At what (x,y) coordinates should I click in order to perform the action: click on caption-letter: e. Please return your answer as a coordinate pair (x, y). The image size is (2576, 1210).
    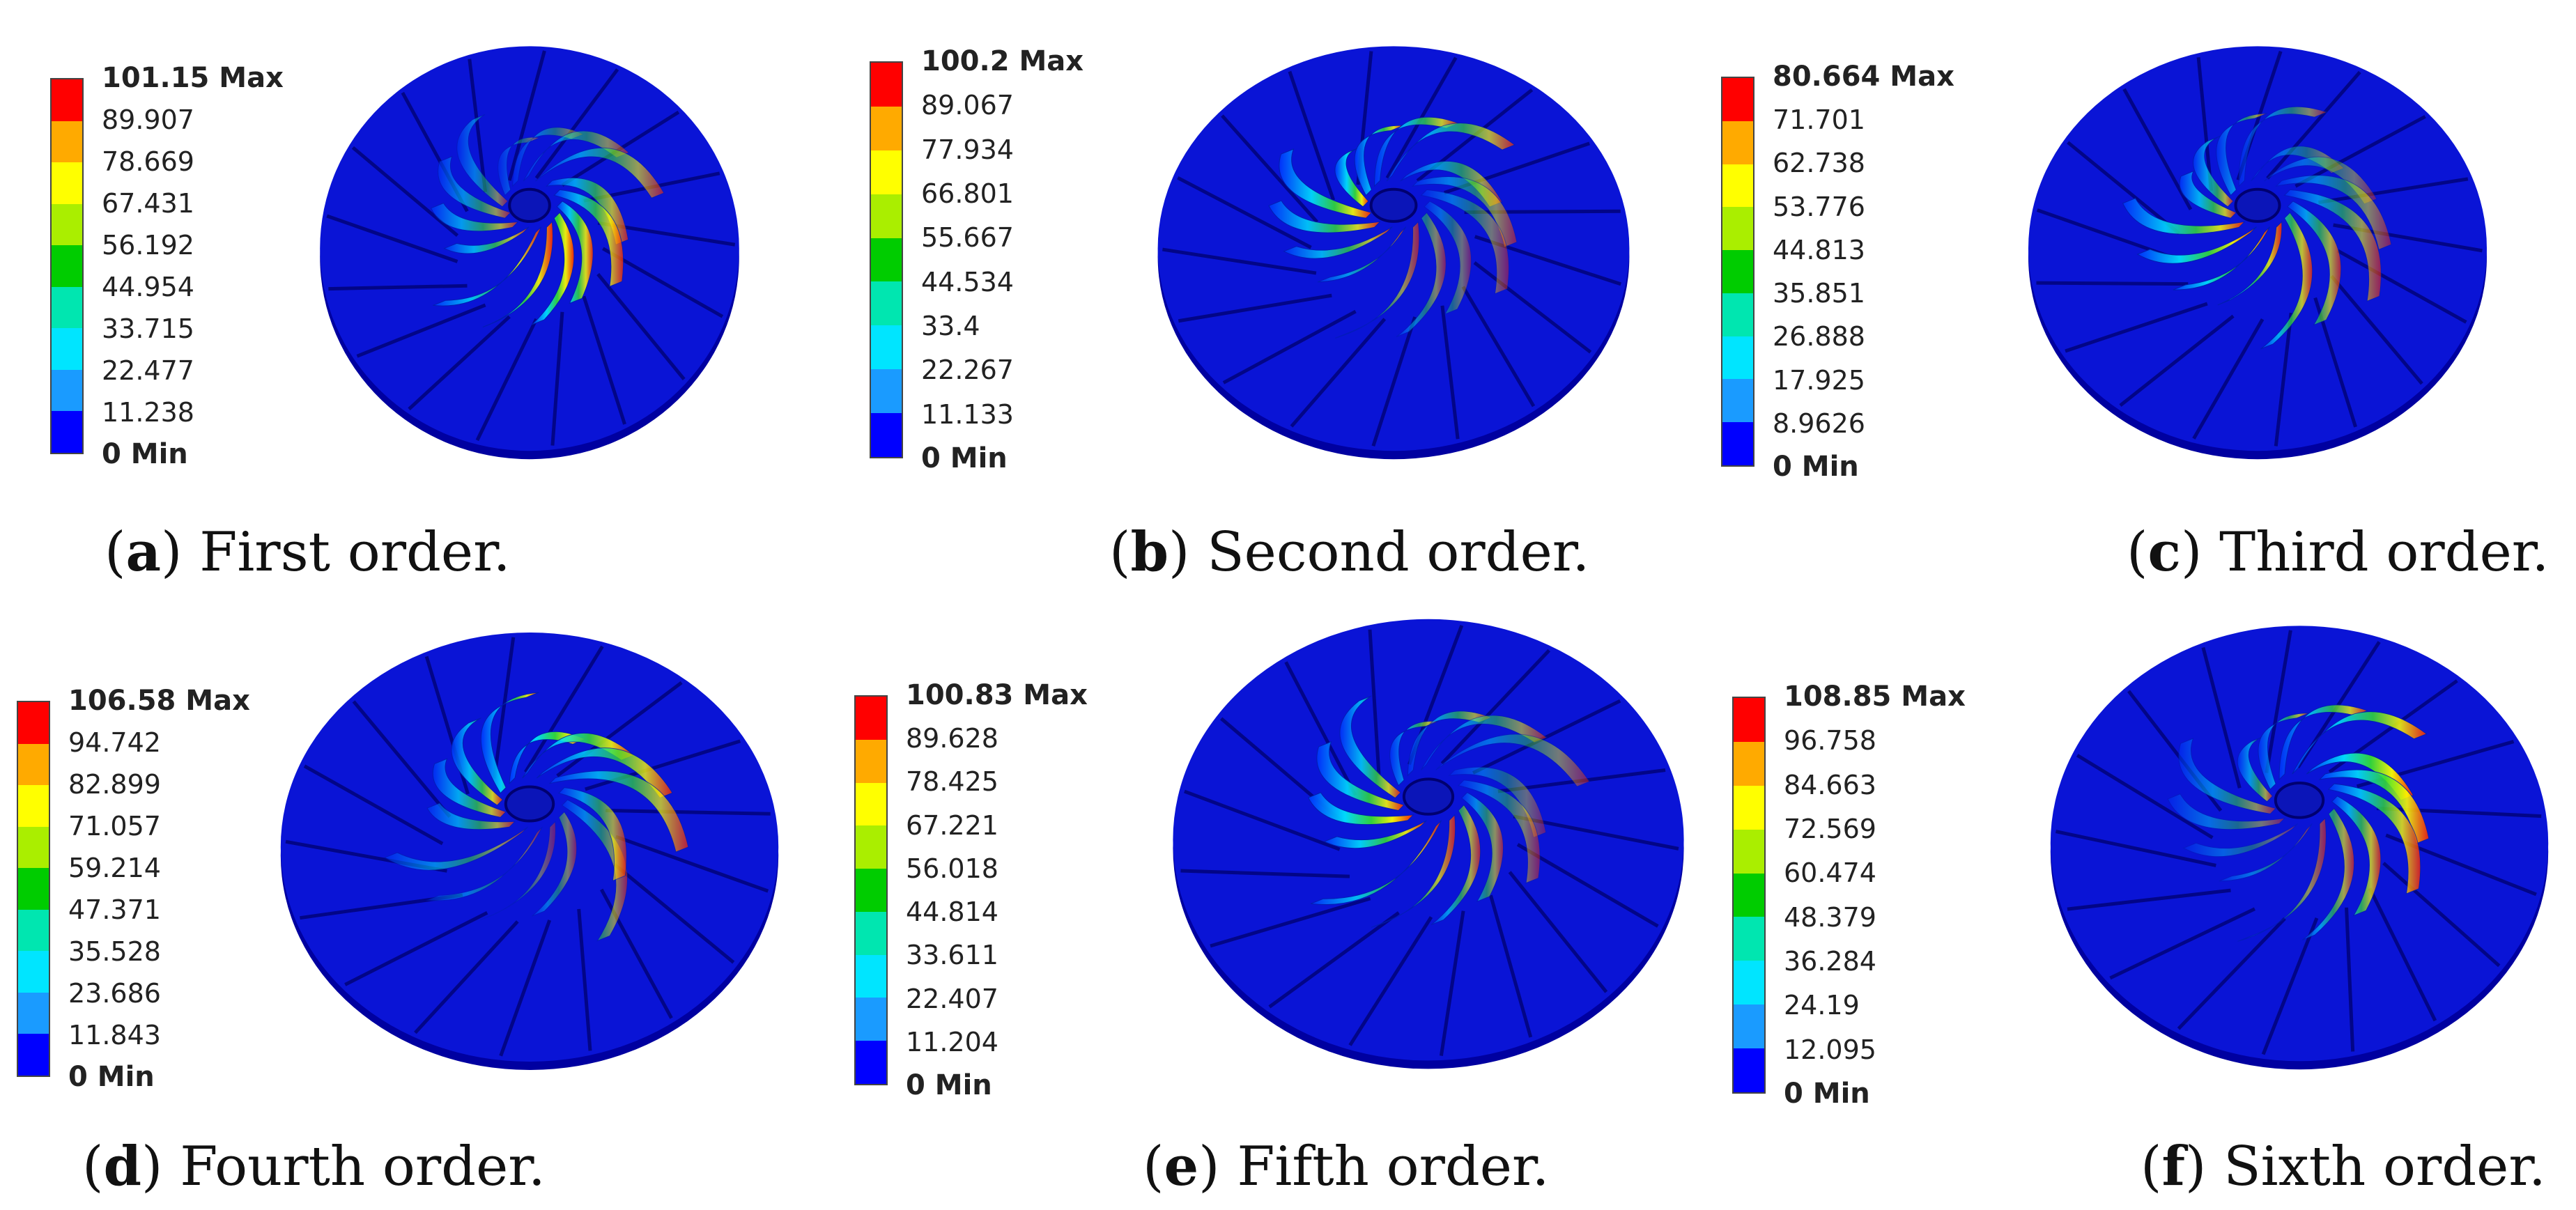
    Looking at the image, I should click on (1181, 1166).